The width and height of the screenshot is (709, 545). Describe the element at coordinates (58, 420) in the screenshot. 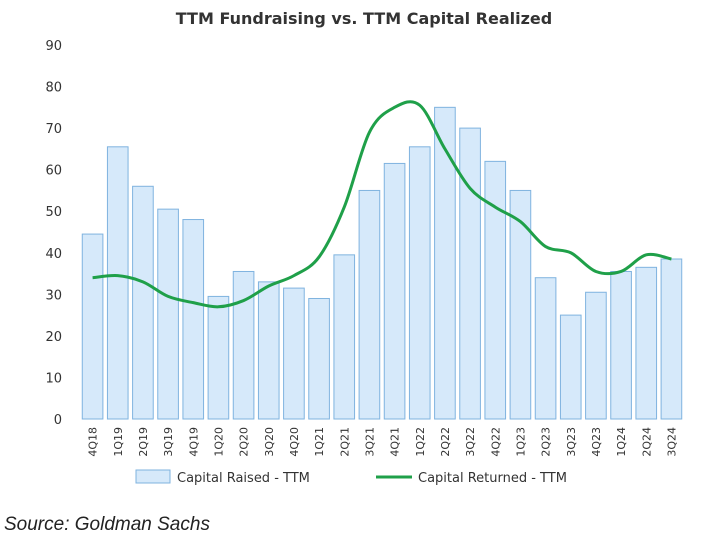

I see `y-tick-label: 0` at that location.